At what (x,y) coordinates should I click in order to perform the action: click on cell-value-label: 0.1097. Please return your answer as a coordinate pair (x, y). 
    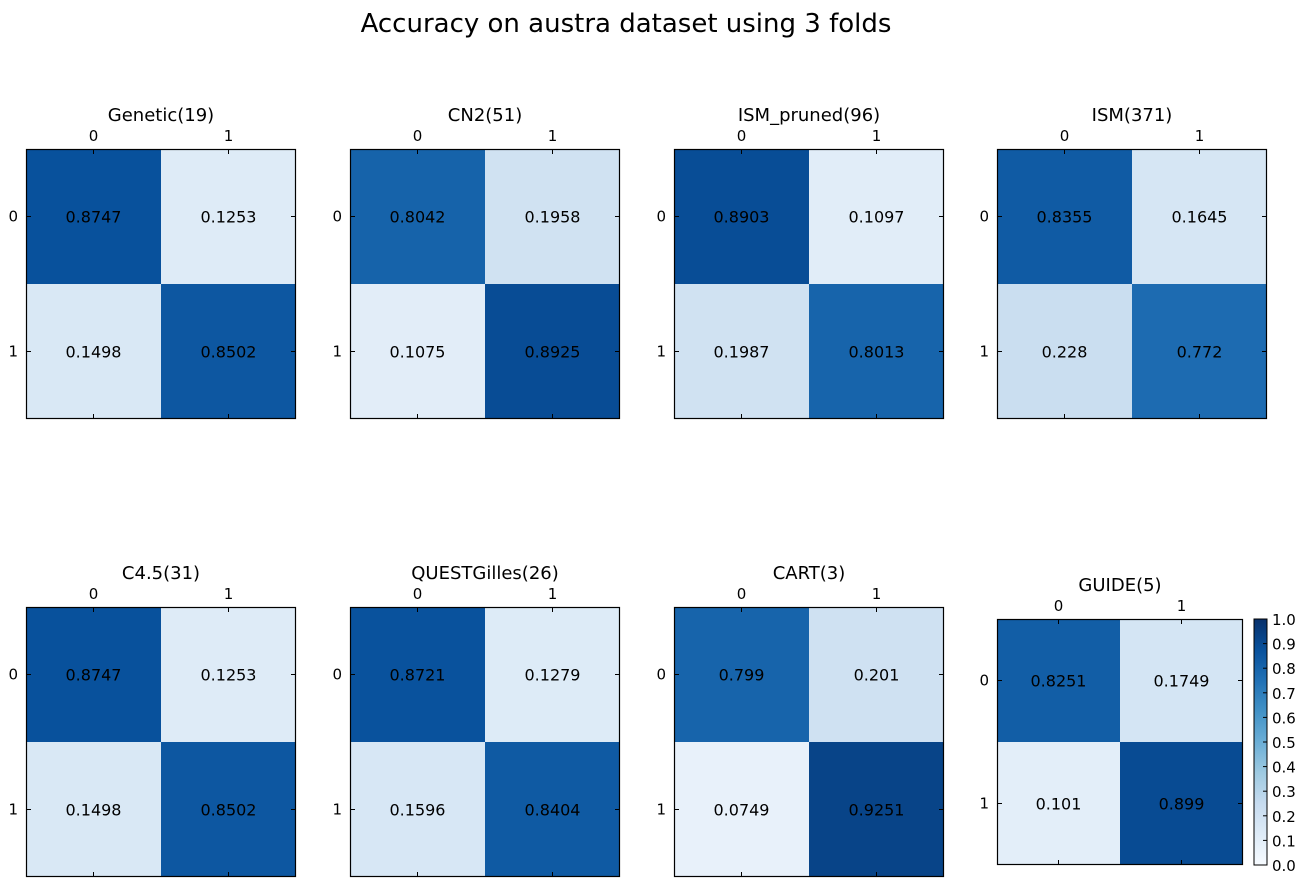
    Looking at the image, I should click on (877, 217).